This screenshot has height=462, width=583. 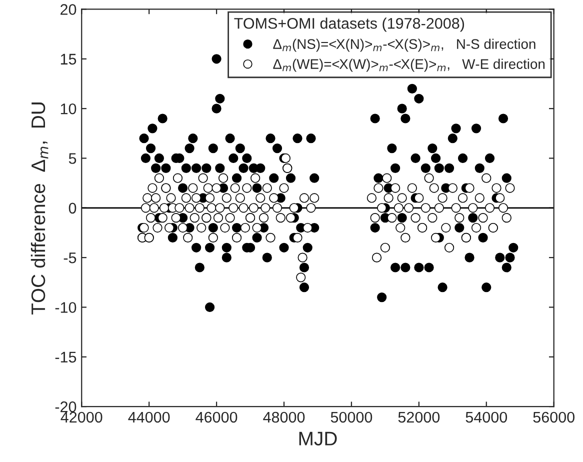 I want to click on y-tick-label: -10, so click(x=65, y=307).